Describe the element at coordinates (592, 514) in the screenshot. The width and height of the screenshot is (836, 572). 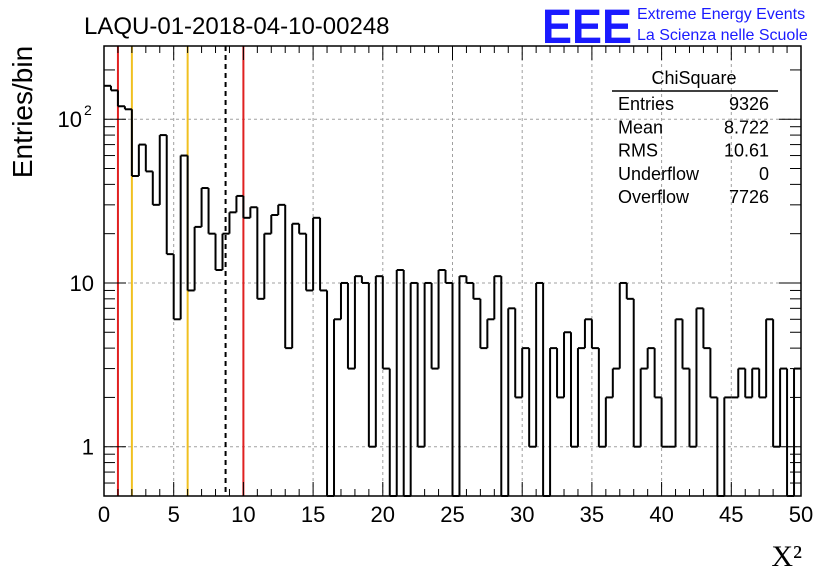
I see `x-tick-label-7: 35` at that location.